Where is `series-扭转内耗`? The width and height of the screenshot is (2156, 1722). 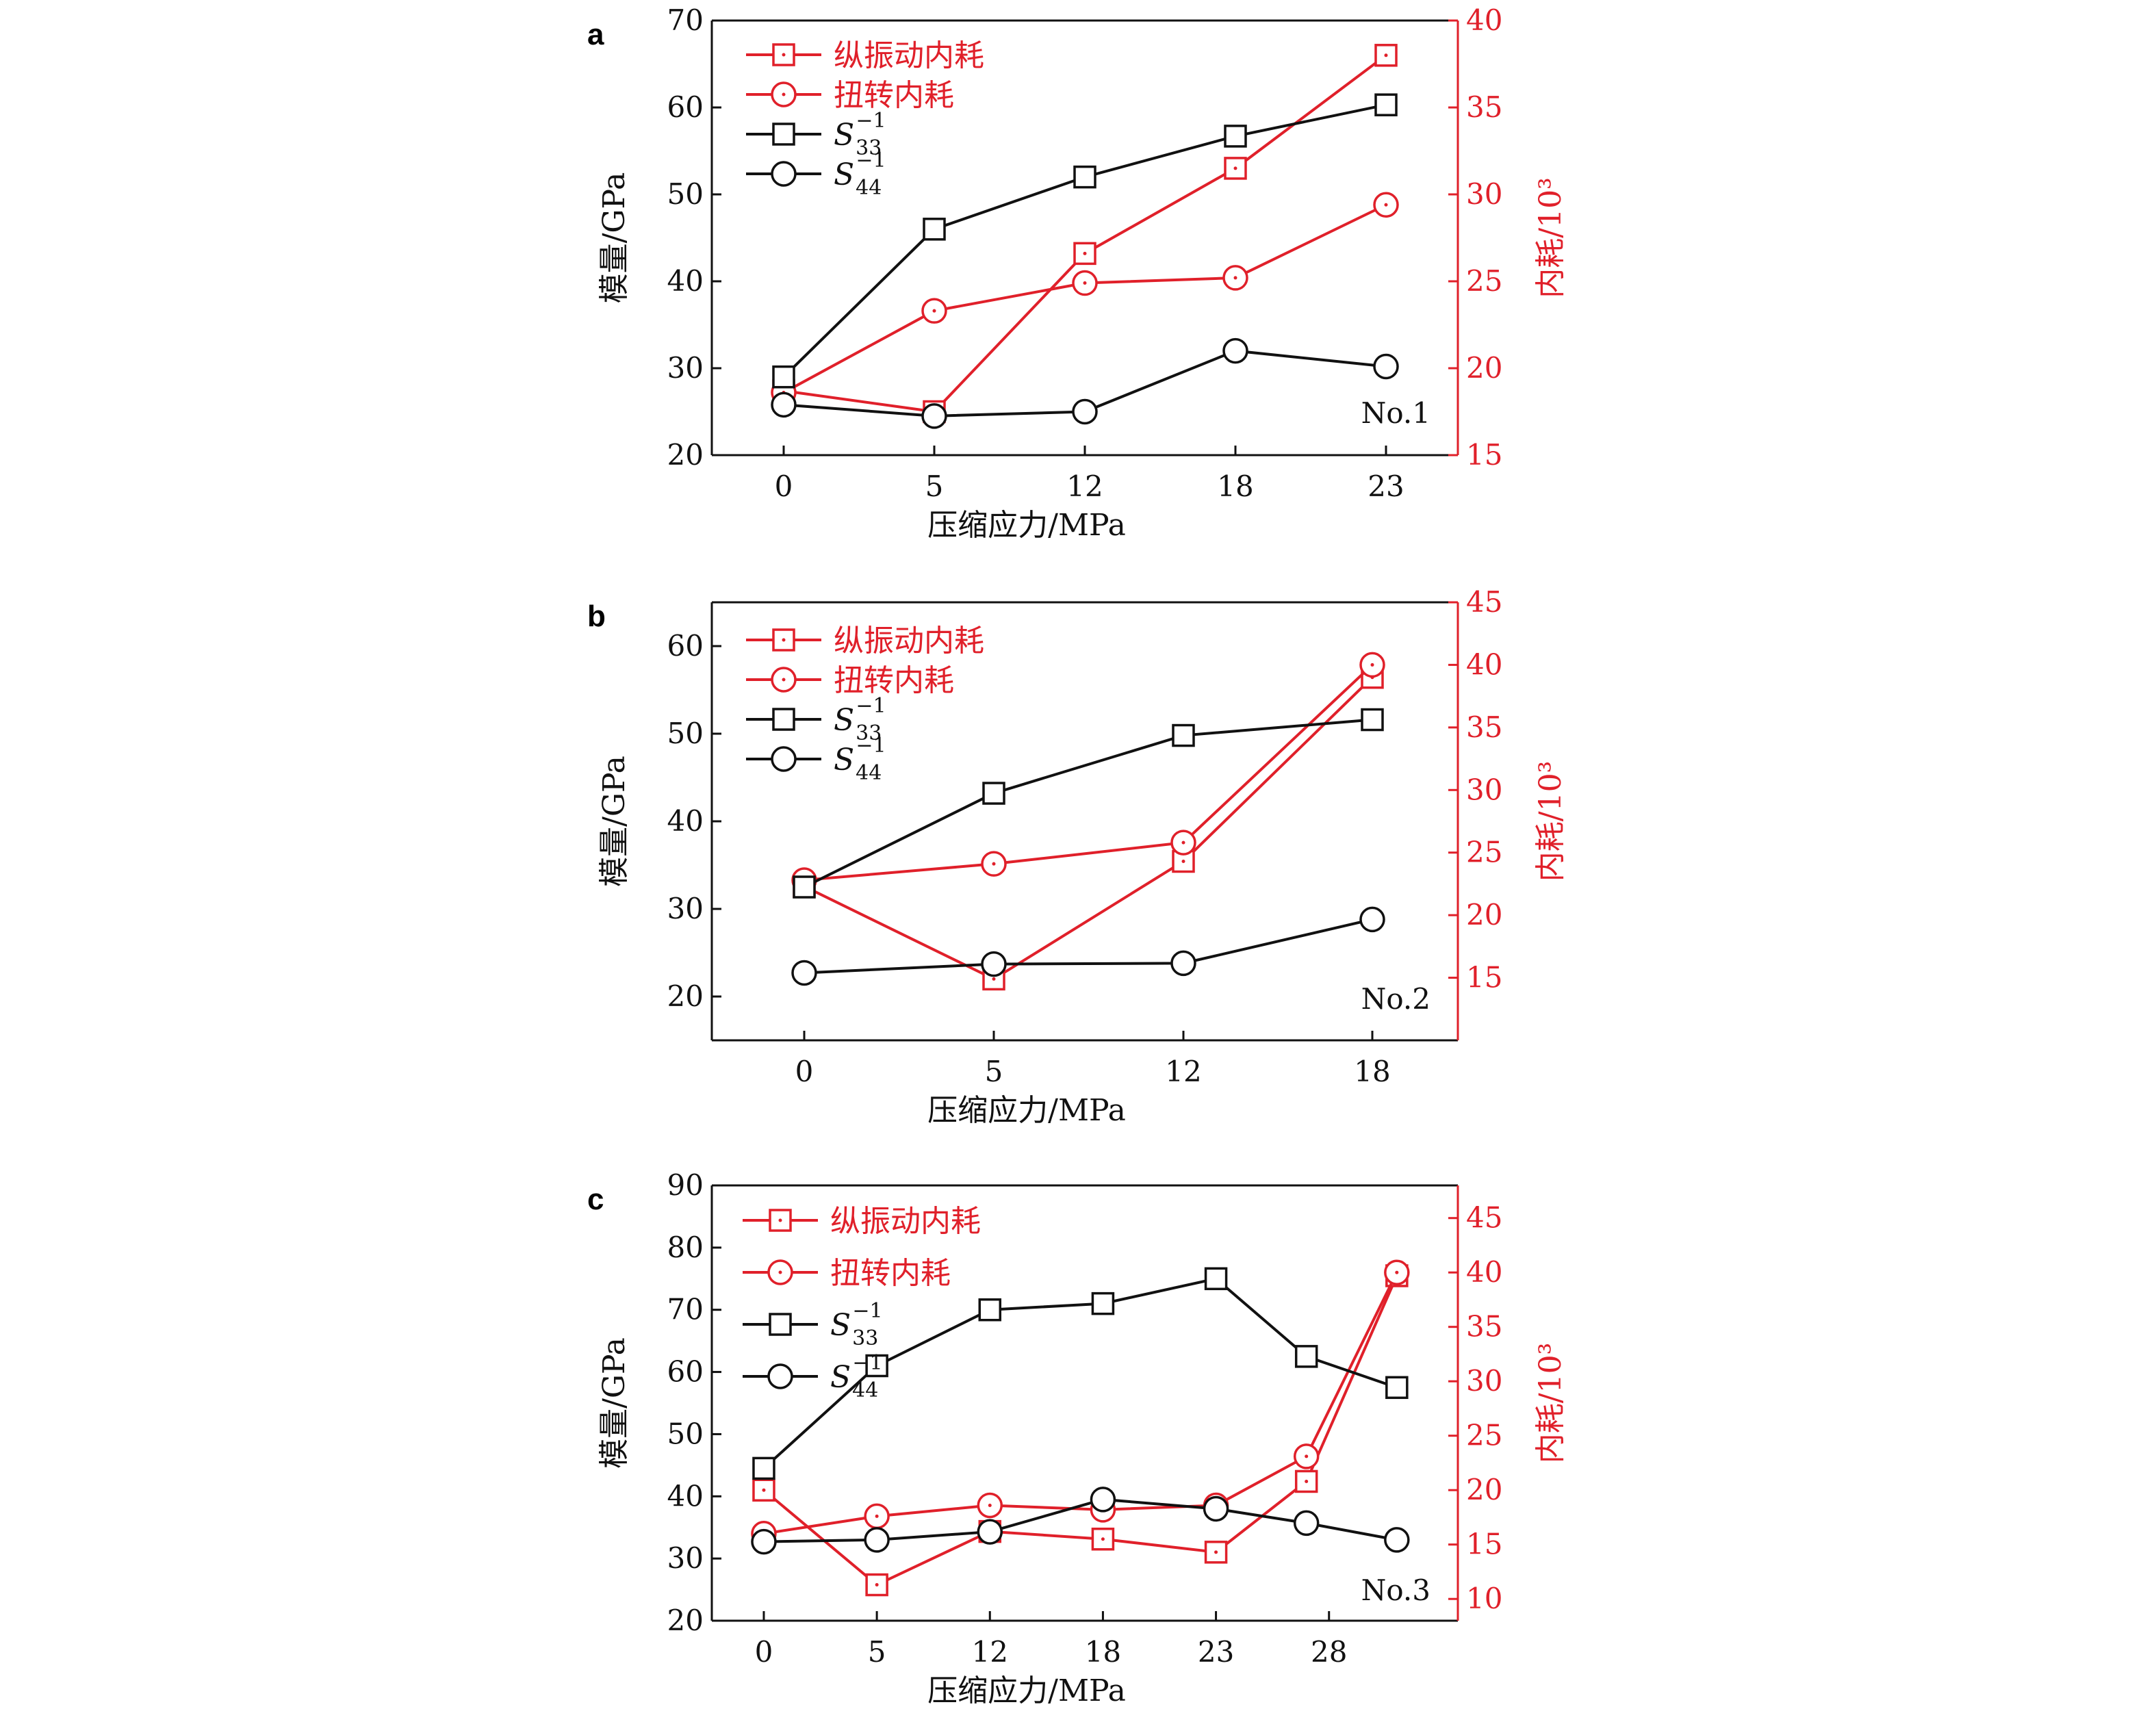
series-扭转内耗 is located at coordinates (1085, 299).